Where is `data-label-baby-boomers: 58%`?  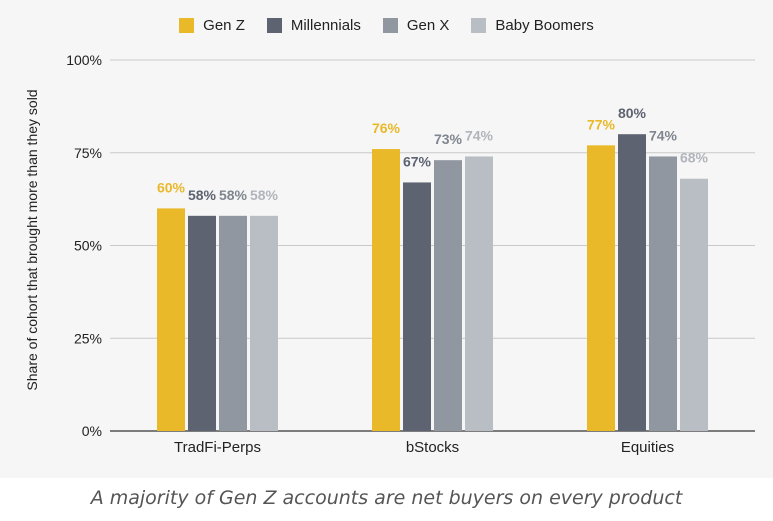
data-label-baby-boomers: 58% is located at coordinates (264, 195).